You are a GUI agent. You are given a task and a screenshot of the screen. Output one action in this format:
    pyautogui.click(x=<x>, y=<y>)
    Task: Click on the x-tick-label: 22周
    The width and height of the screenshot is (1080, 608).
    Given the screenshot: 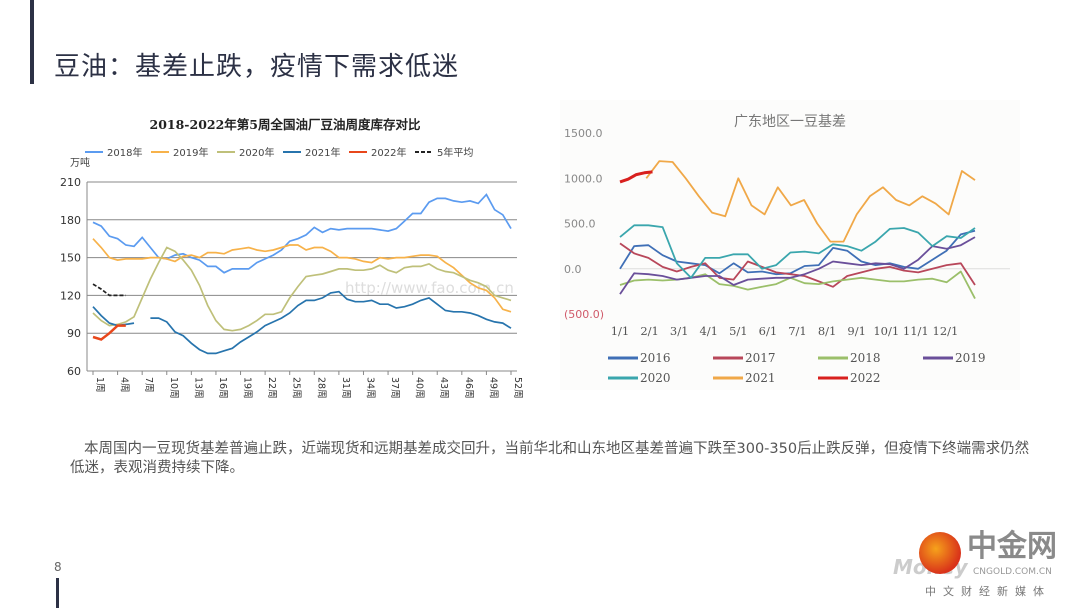 What is the action you would take?
    pyautogui.click(x=271, y=388)
    